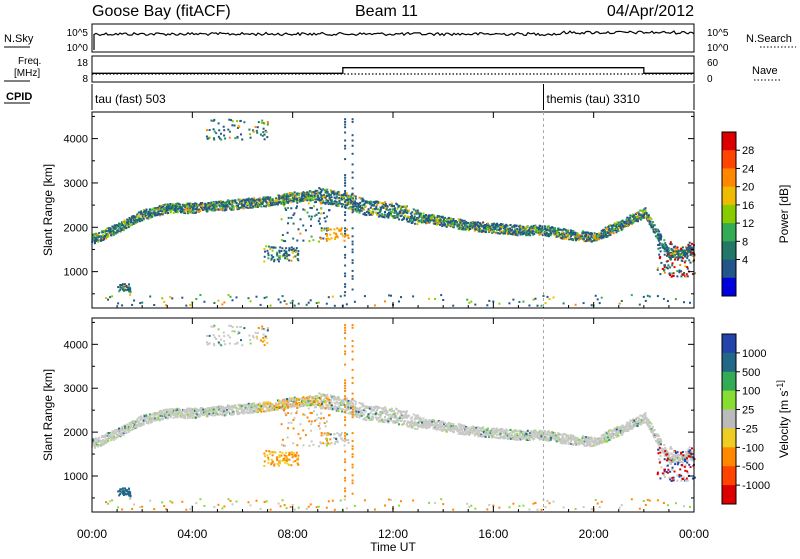  What do you see at coordinates (76, 228) in the screenshot?
I see `y-tick-label: 2000` at bounding box center [76, 228].